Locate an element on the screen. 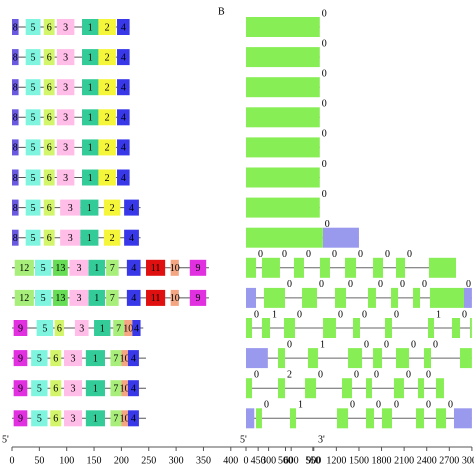 This screenshot has width=474, height=474. tick-label: 150 is located at coordinates (94, 460).